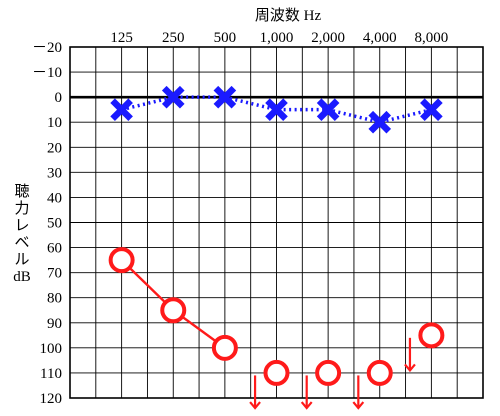  Describe the element at coordinates (432, 38) in the screenshot. I see `x-tick-label: 8,000` at that location.